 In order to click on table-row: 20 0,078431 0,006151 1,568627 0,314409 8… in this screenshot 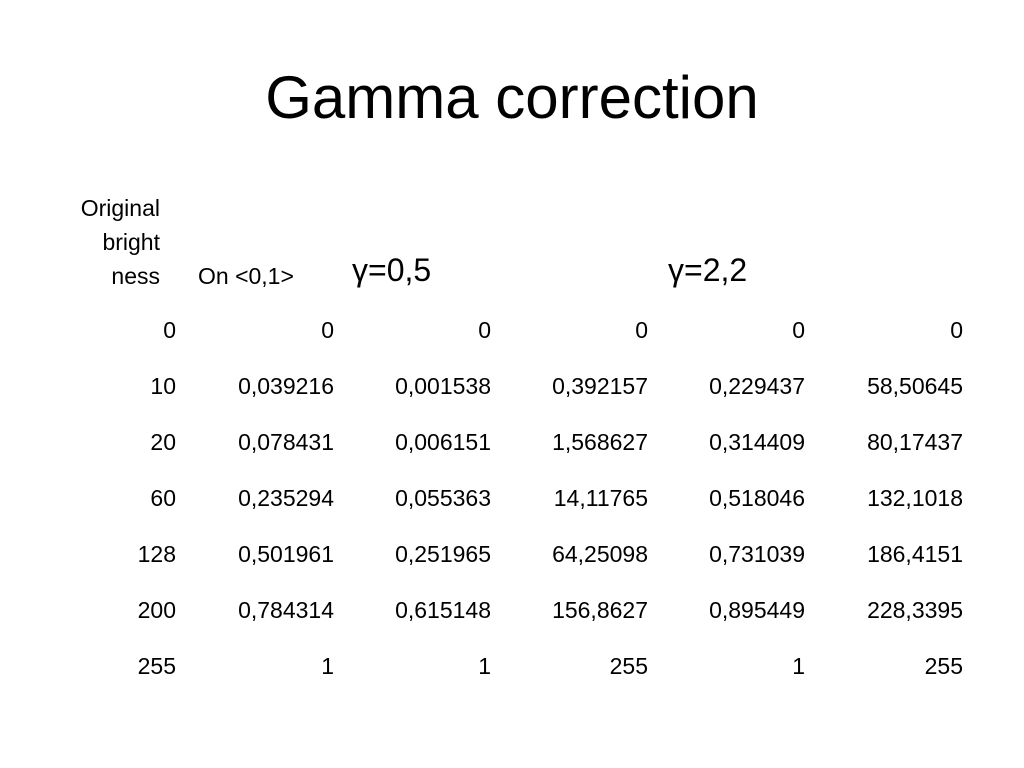, I will do `click(512, 445)`.